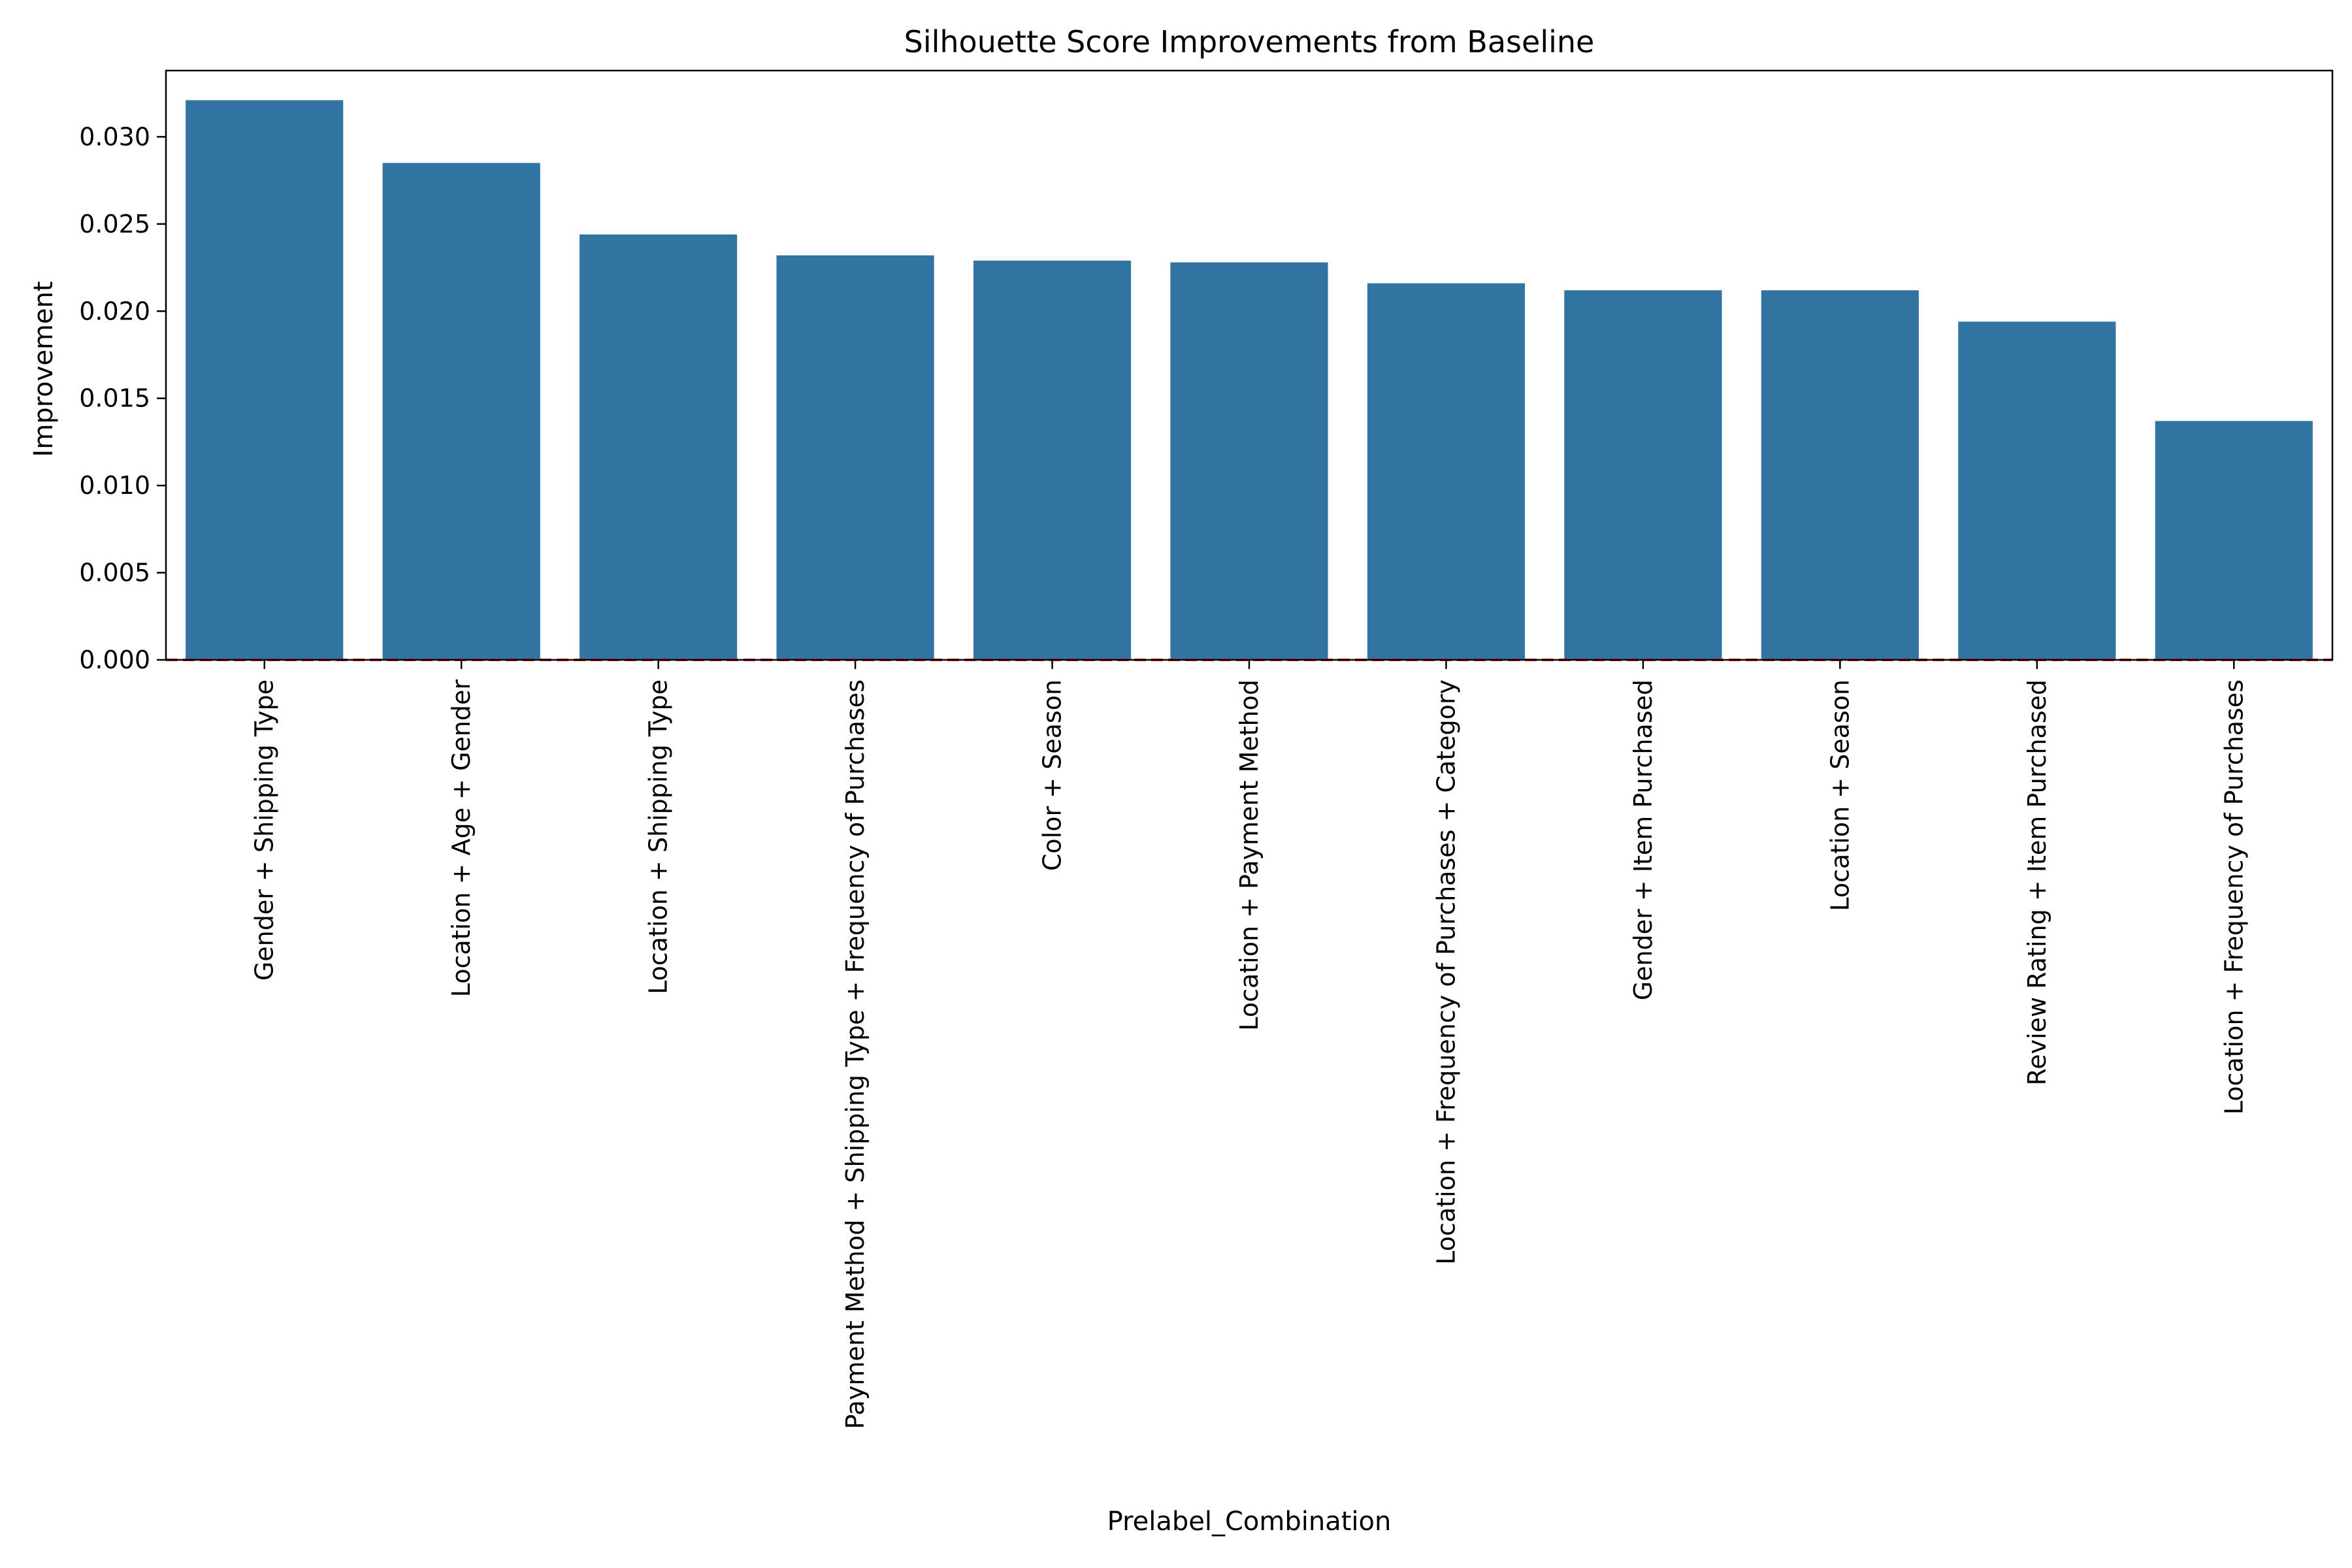 The height and width of the screenshot is (1568, 2352). Describe the element at coordinates (1249, 855) in the screenshot. I see `x-tick-label: Location + Payment Method` at that location.